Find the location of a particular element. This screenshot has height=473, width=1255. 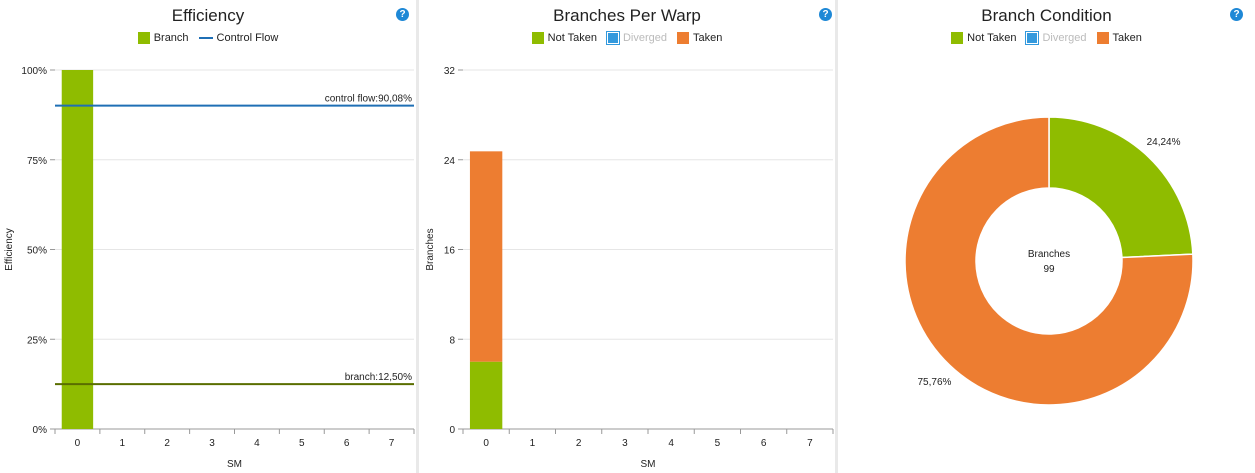

reference-line-label: branch:12,50% is located at coordinates (378, 377).